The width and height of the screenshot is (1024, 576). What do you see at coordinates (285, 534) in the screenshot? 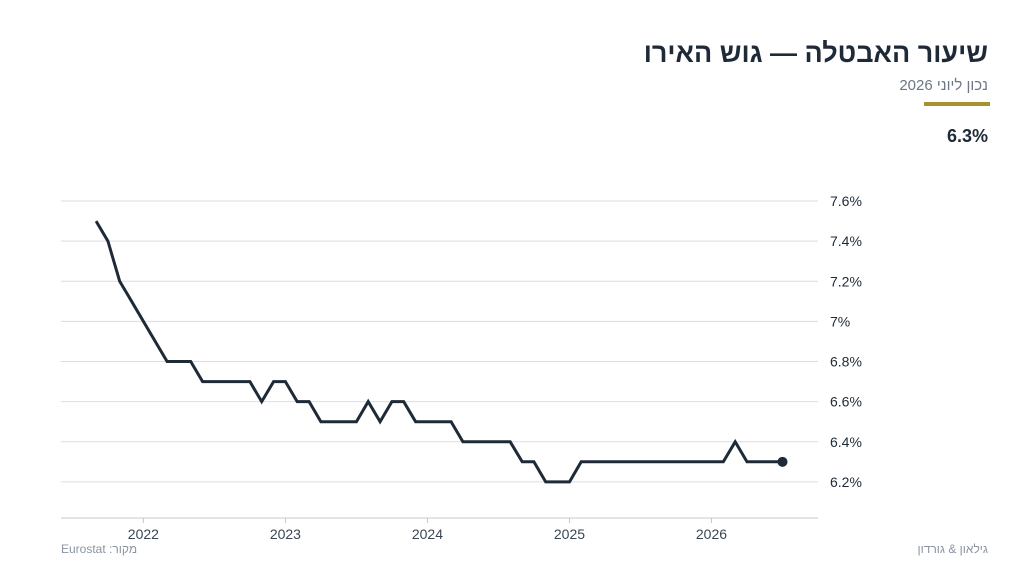
I see `x-tick-label: 2023` at bounding box center [285, 534].